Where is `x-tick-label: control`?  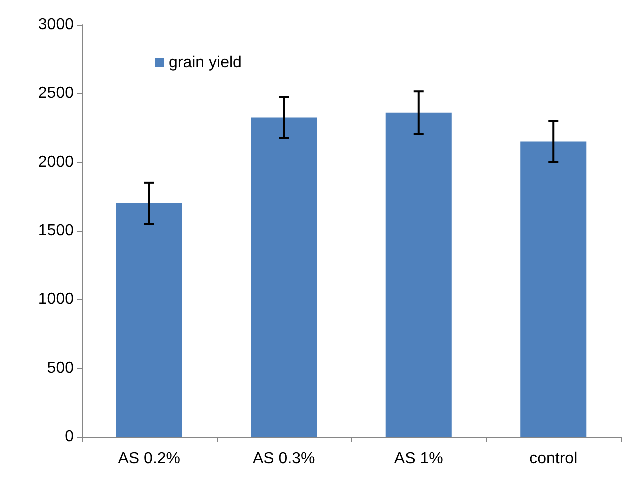
x-tick-label: control is located at coordinates (554, 459).